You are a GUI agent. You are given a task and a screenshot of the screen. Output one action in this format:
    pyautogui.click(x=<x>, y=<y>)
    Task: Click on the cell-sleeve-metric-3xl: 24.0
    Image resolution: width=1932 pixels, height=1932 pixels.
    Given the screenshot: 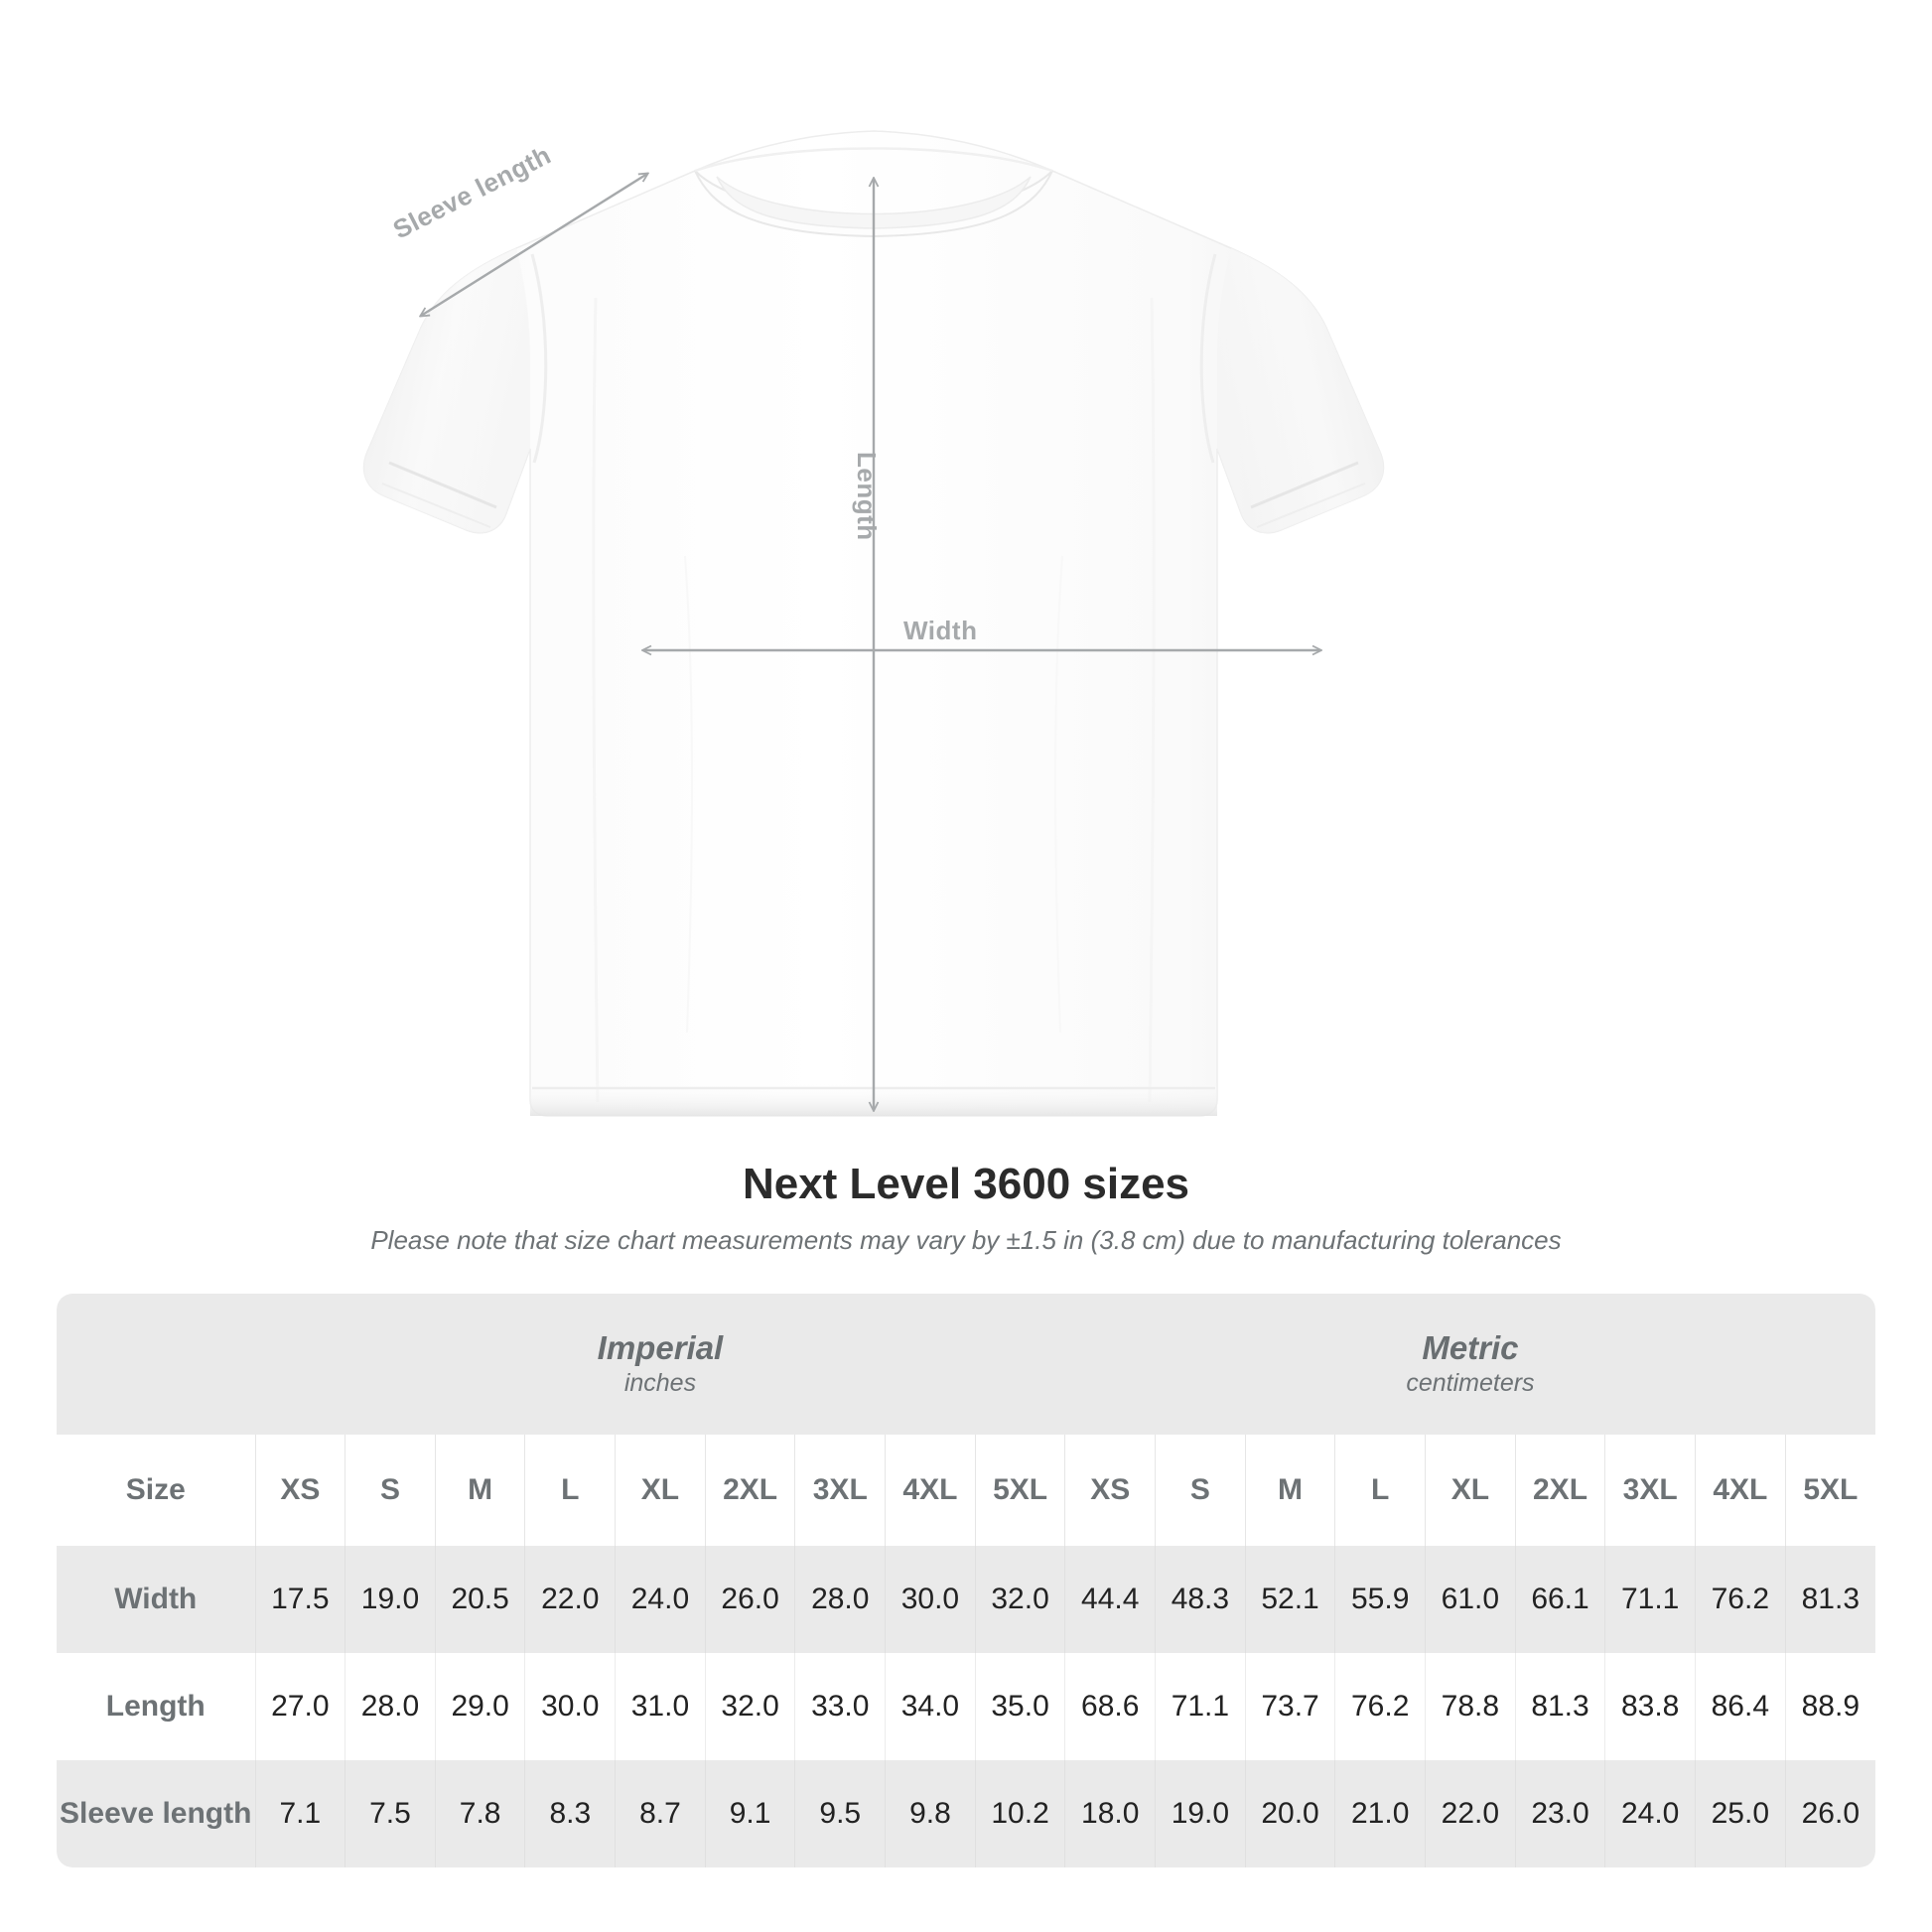 What is the action you would take?
    pyautogui.click(x=1650, y=1814)
    